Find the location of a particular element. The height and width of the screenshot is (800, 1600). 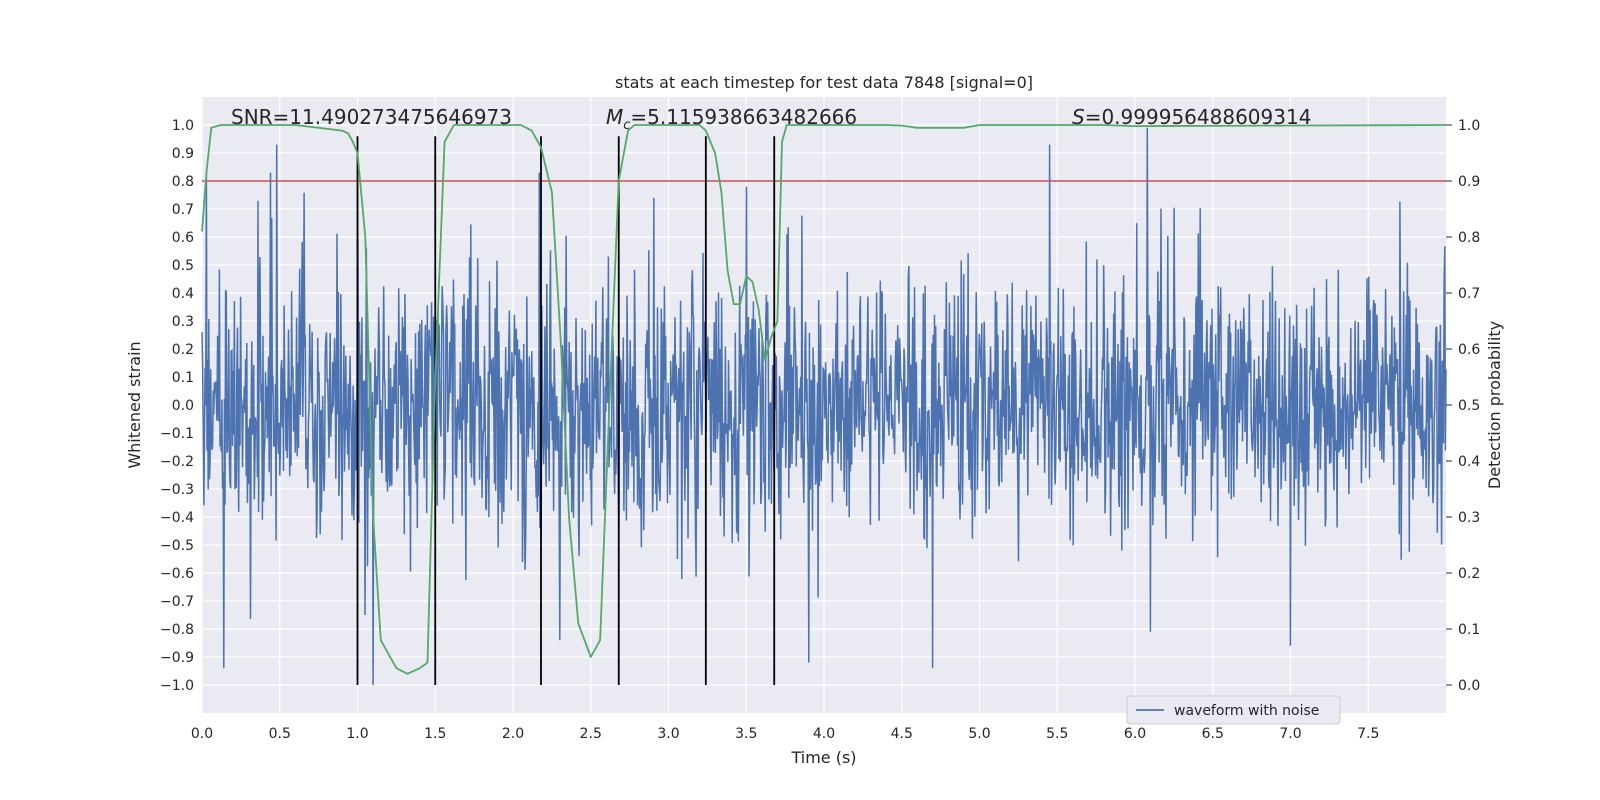

legend-entry: waveform with noise is located at coordinates (1246, 711).